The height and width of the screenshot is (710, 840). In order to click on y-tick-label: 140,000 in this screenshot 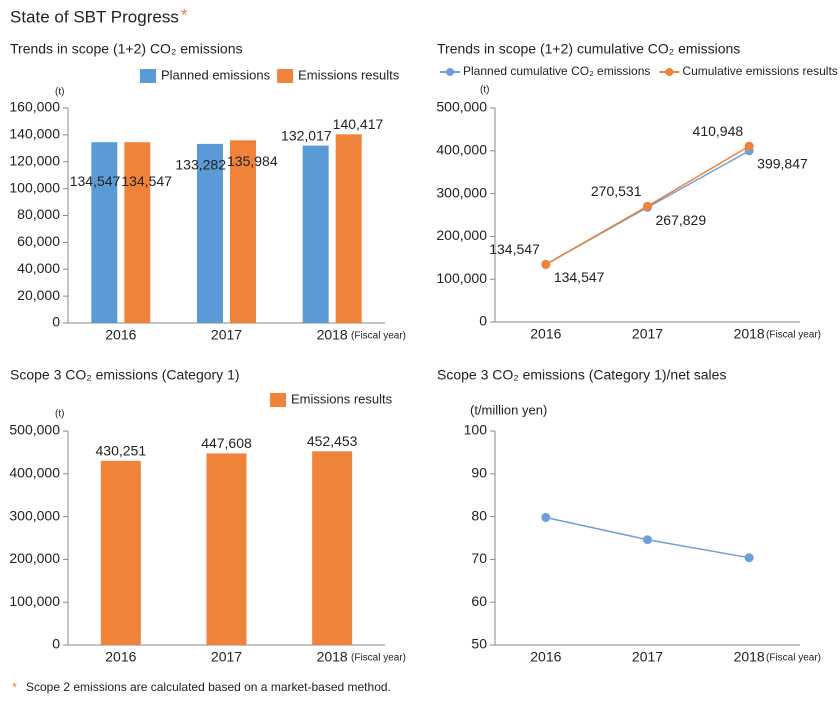, I will do `click(34, 134)`.